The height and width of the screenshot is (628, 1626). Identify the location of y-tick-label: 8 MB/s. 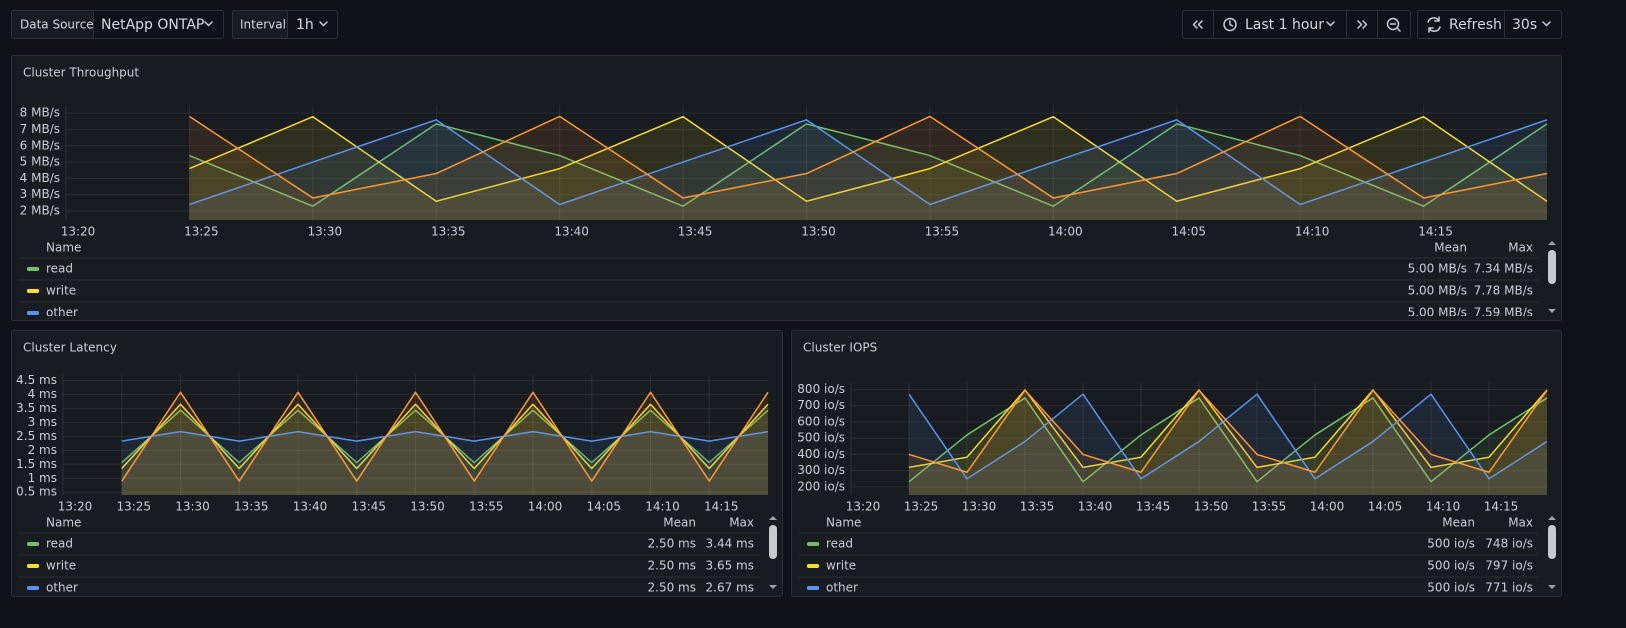
(40, 113).